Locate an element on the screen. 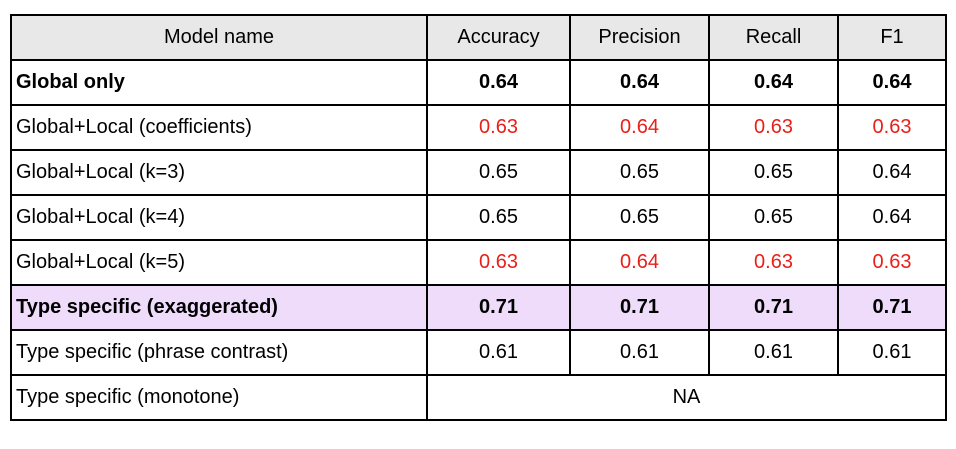 This screenshot has height=449, width=956. header-row: Model name Accuracy Precision Recall F1 is located at coordinates (478, 37).